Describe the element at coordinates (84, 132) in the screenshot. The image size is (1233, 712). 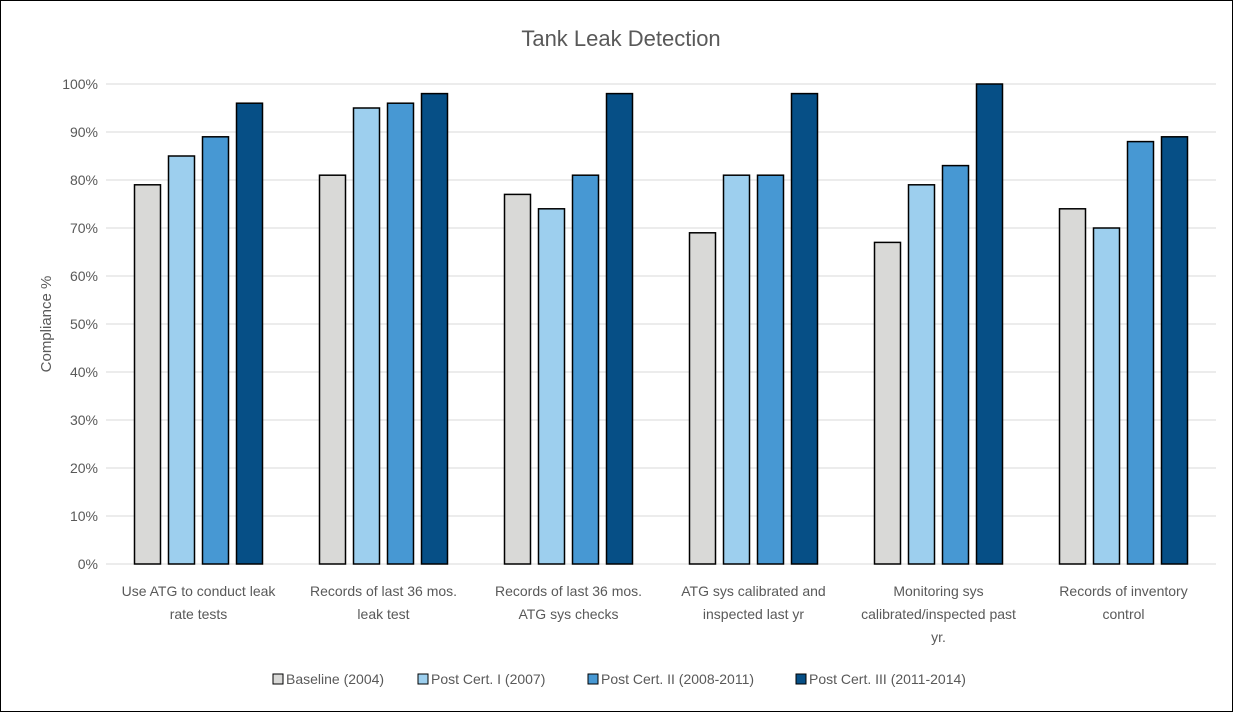
I see `y-tick-label: 90%` at that location.